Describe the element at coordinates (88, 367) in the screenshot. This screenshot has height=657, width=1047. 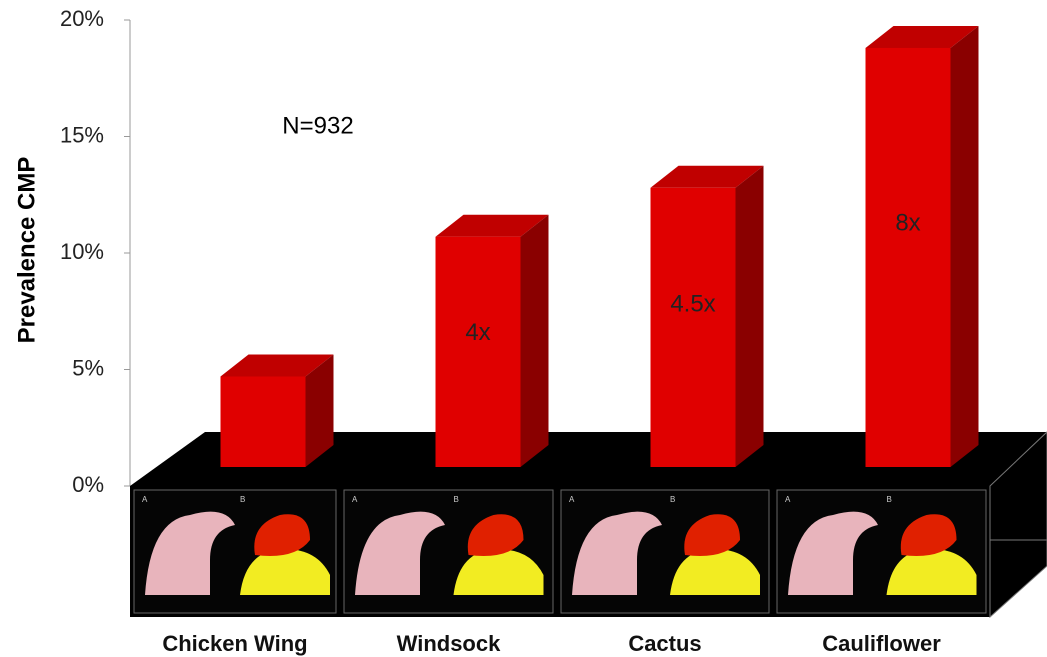
I see `y-tick-label: 5%` at that location.